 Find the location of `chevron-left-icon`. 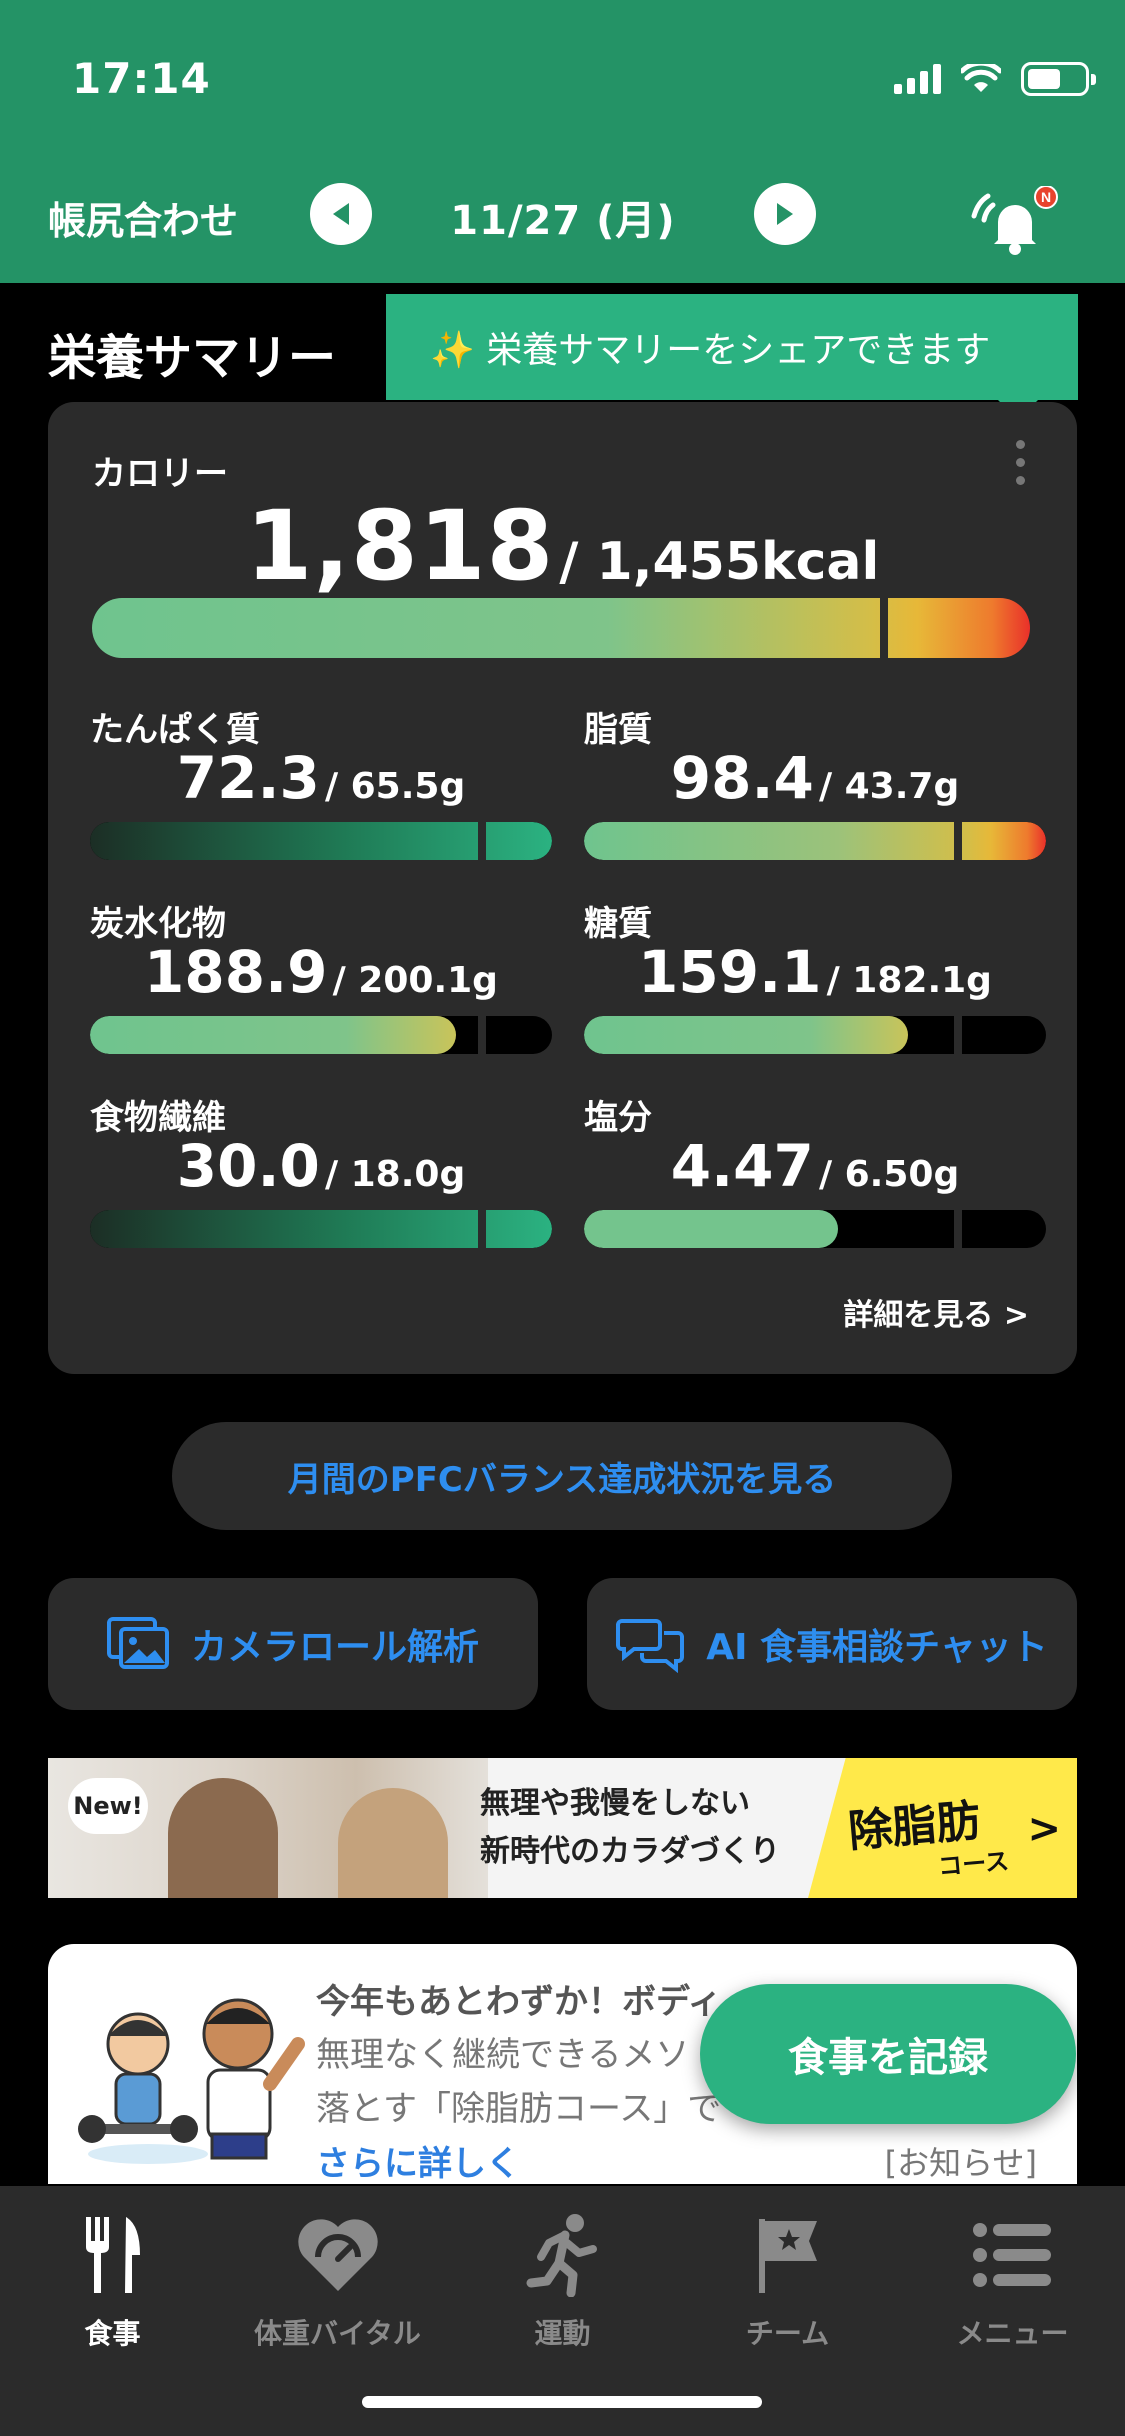

chevron-left-icon is located at coordinates (341, 214).